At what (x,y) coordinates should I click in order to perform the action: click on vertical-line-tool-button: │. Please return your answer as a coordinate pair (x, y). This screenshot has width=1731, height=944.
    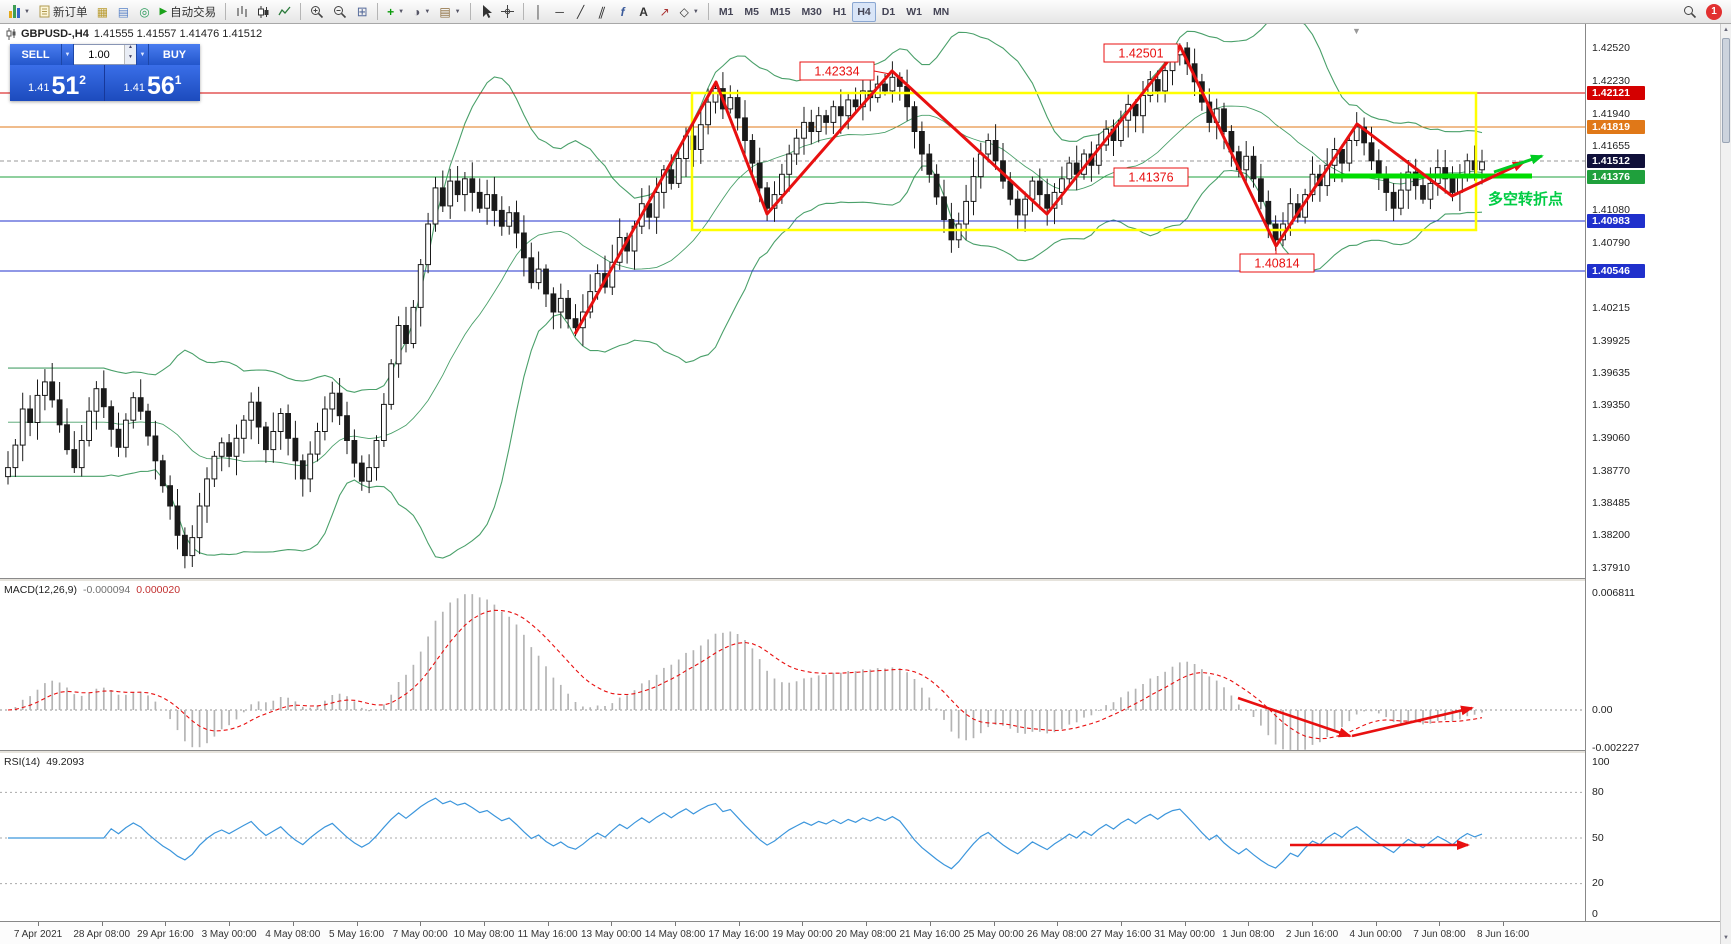
    Looking at the image, I should click on (539, 12).